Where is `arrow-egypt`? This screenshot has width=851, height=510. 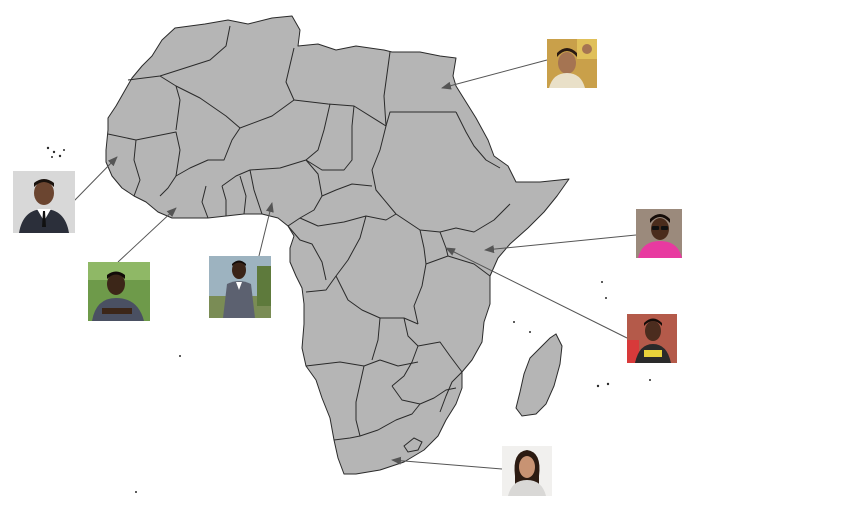
arrow-egypt is located at coordinates (494, 74).